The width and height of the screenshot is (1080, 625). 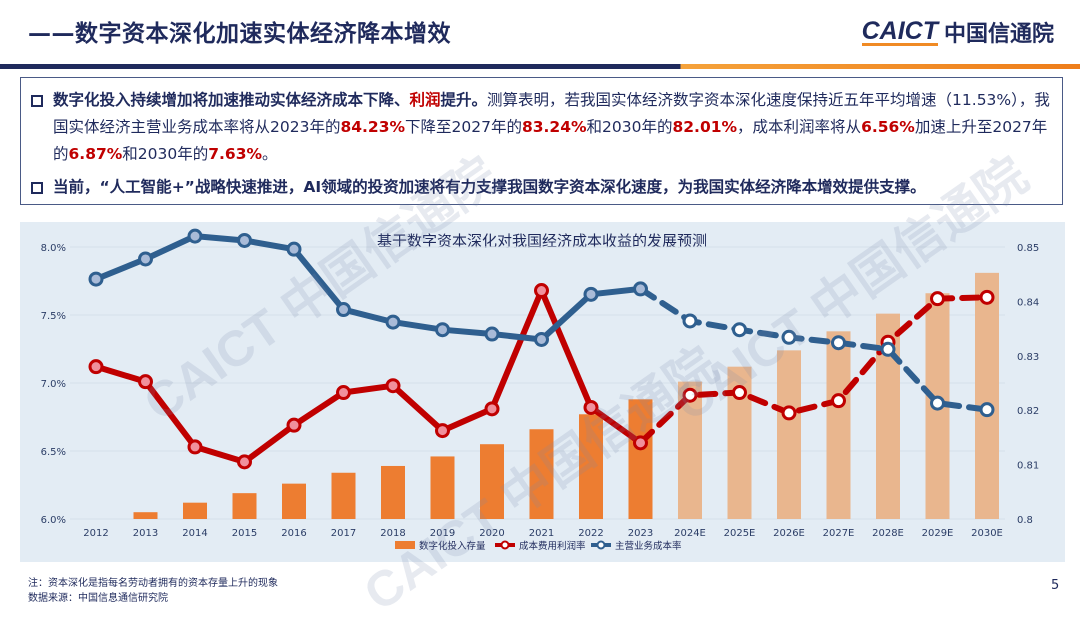 What do you see at coordinates (938, 533) in the screenshot?
I see `x-axis-tick: 2029E` at bounding box center [938, 533].